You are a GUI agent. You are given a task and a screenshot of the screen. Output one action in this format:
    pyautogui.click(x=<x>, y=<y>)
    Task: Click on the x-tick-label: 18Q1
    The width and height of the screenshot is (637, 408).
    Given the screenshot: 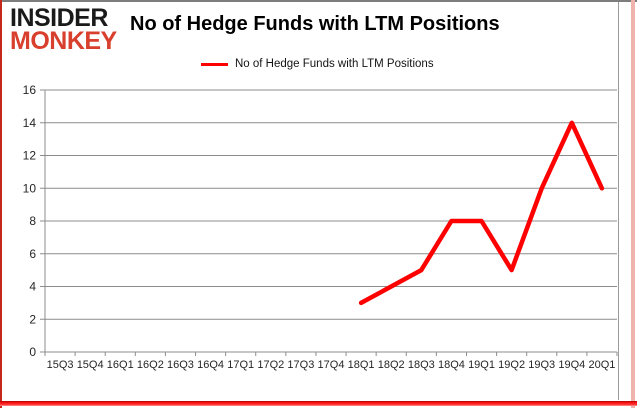 What is the action you would take?
    pyautogui.click(x=361, y=365)
    